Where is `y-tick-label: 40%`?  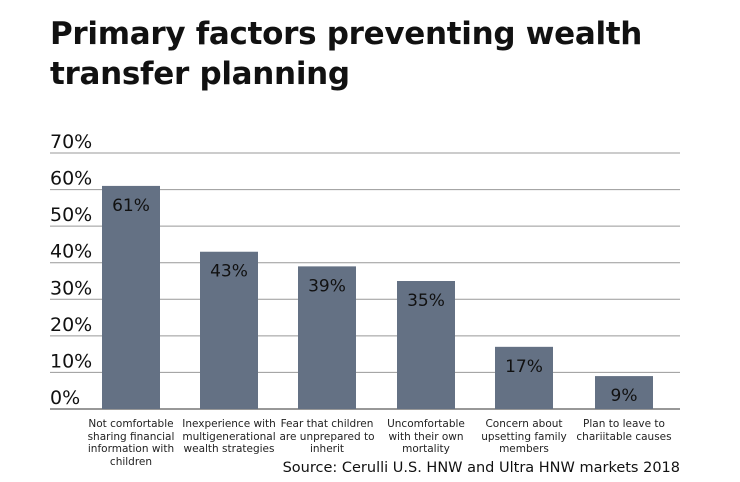
y-tick-label: 40% is located at coordinates (71, 252).